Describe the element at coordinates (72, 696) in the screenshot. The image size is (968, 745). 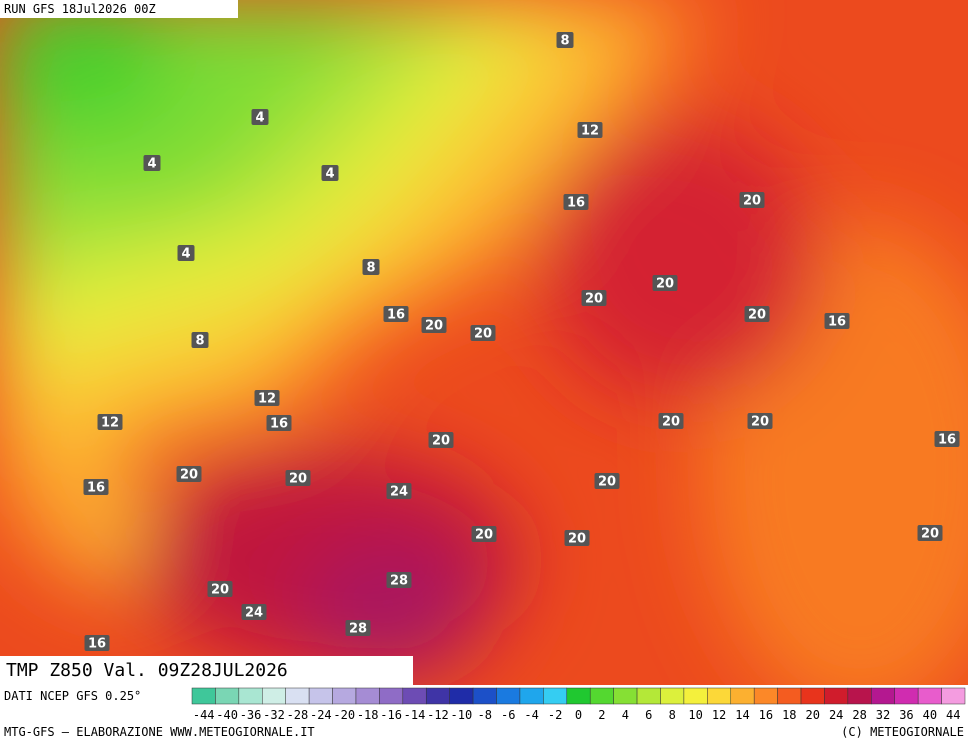
I see `legend-source: DATI NCEP GFS 0.25°` at that location.